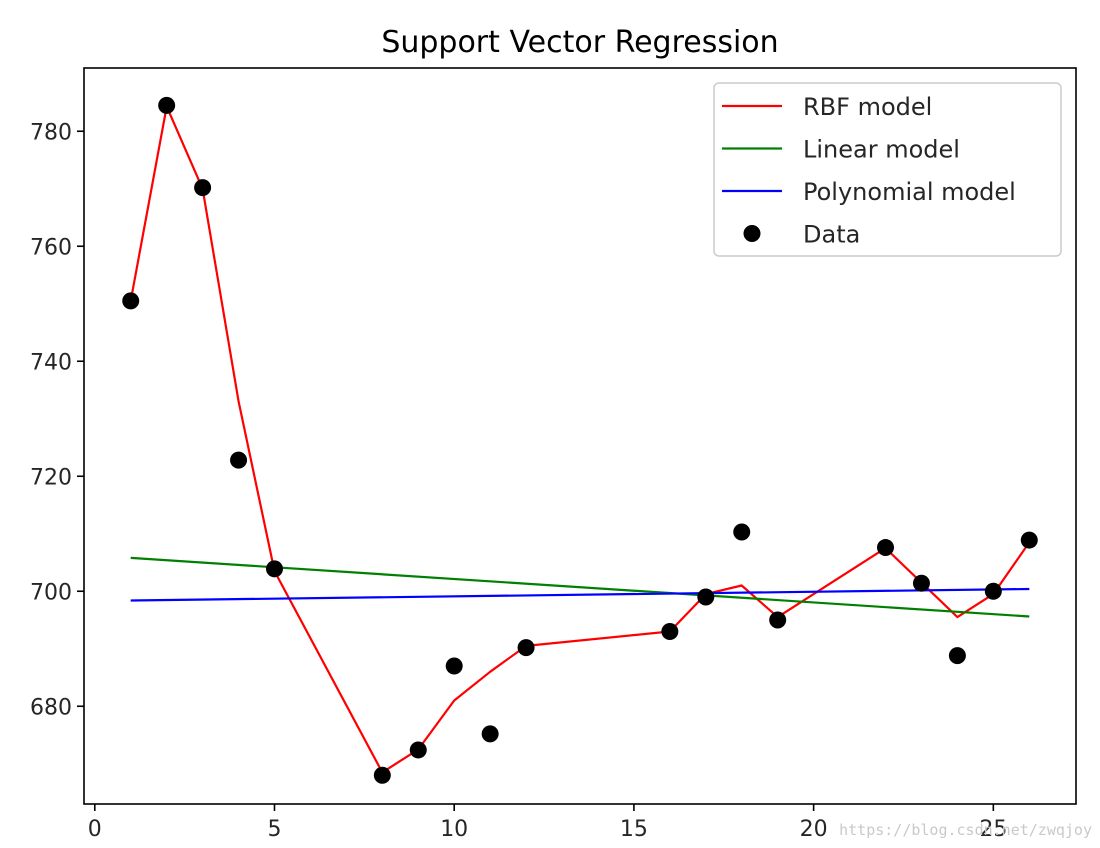 The width and height of the screenshot is (1100, 848). I want to click on watermark-text: https://blog.csdn.net/zwqjoy, so click(965, 830).